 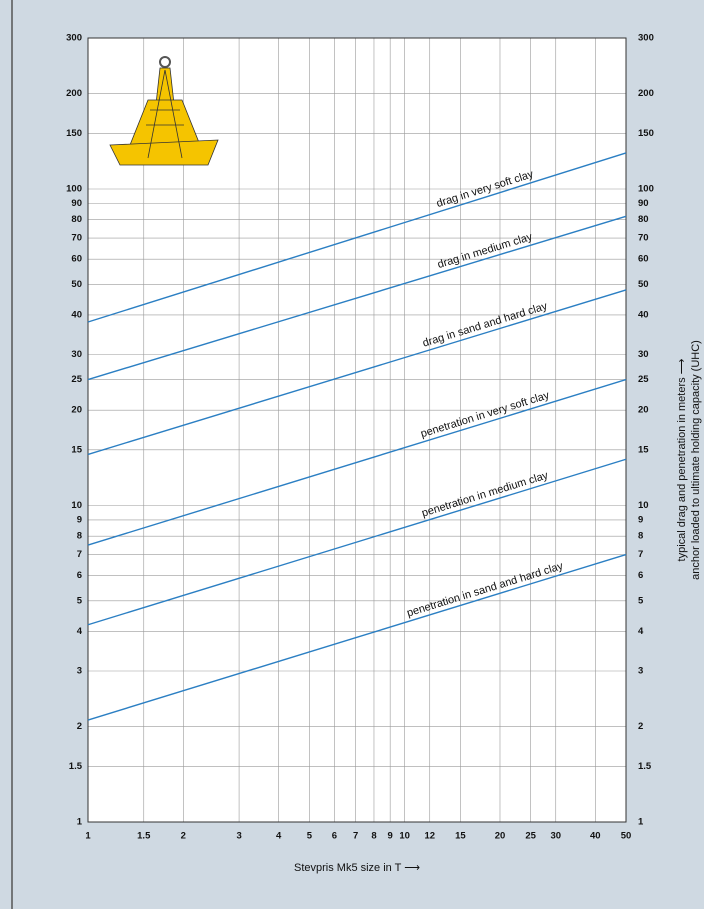 I want to click on y-tick-label: 300, so click(x=74, y=38).